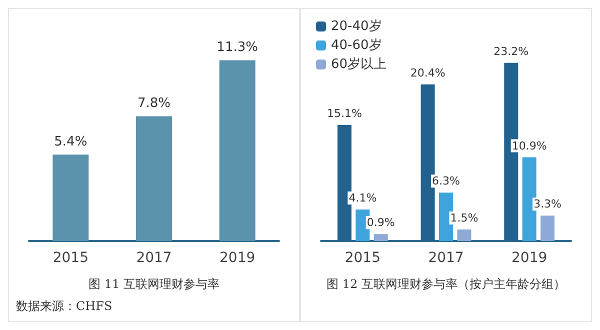 Image resolution: width=600 pixels, height=330 pixels. I want to click on data-label: 1.5%, so click(464, 217).